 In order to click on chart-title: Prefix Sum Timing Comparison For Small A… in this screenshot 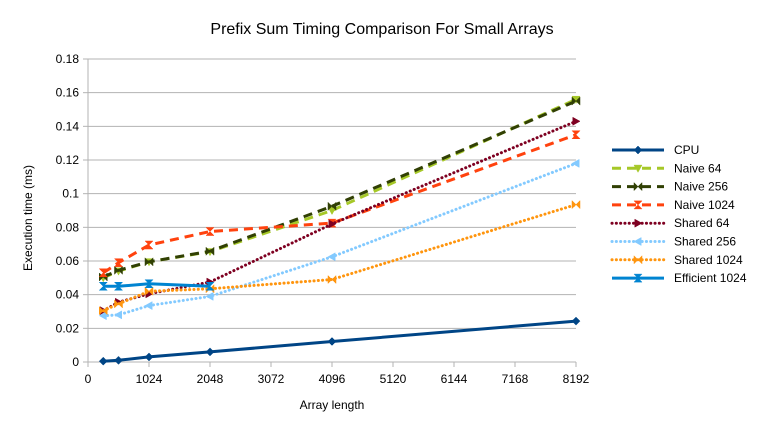, I will do `click(381, 29)`.